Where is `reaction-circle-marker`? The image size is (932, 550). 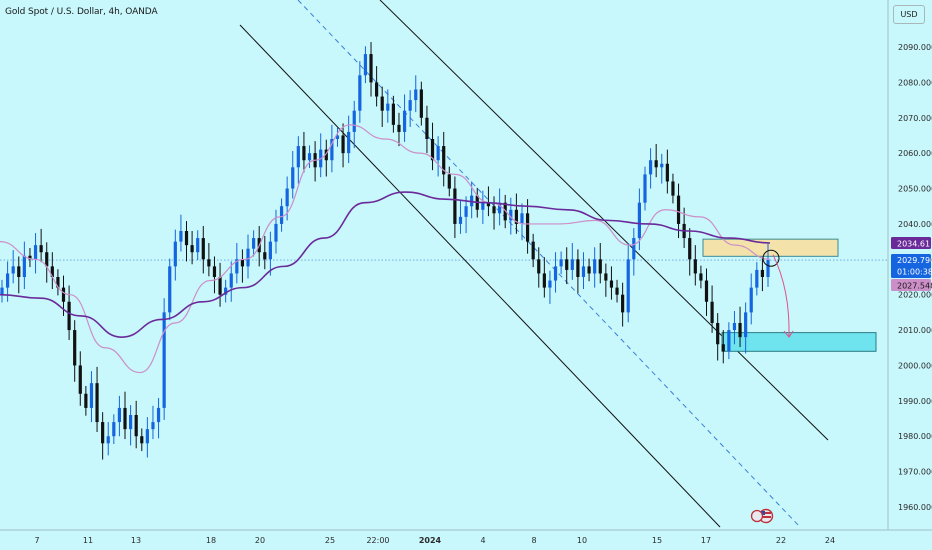
reaction-circle-marker is located at coordinates (771, 258).